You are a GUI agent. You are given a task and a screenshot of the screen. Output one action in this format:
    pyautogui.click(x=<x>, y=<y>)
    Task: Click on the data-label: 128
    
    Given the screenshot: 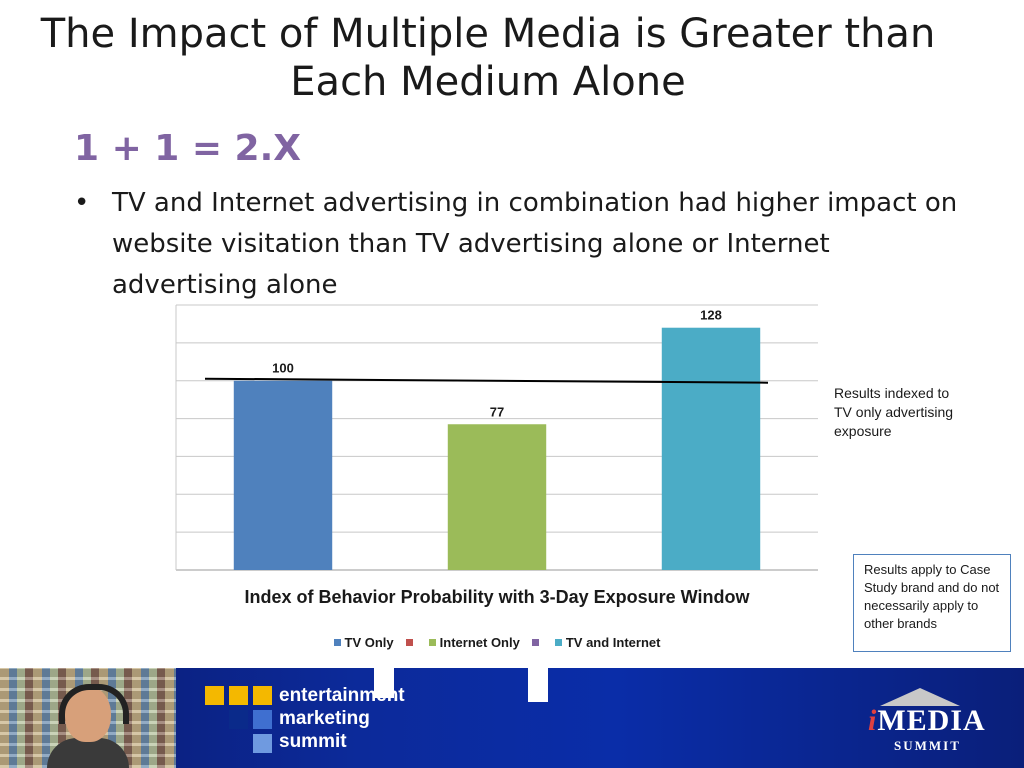 What is the action you would take?
    pyautogui.click(x=711, y=315)
    